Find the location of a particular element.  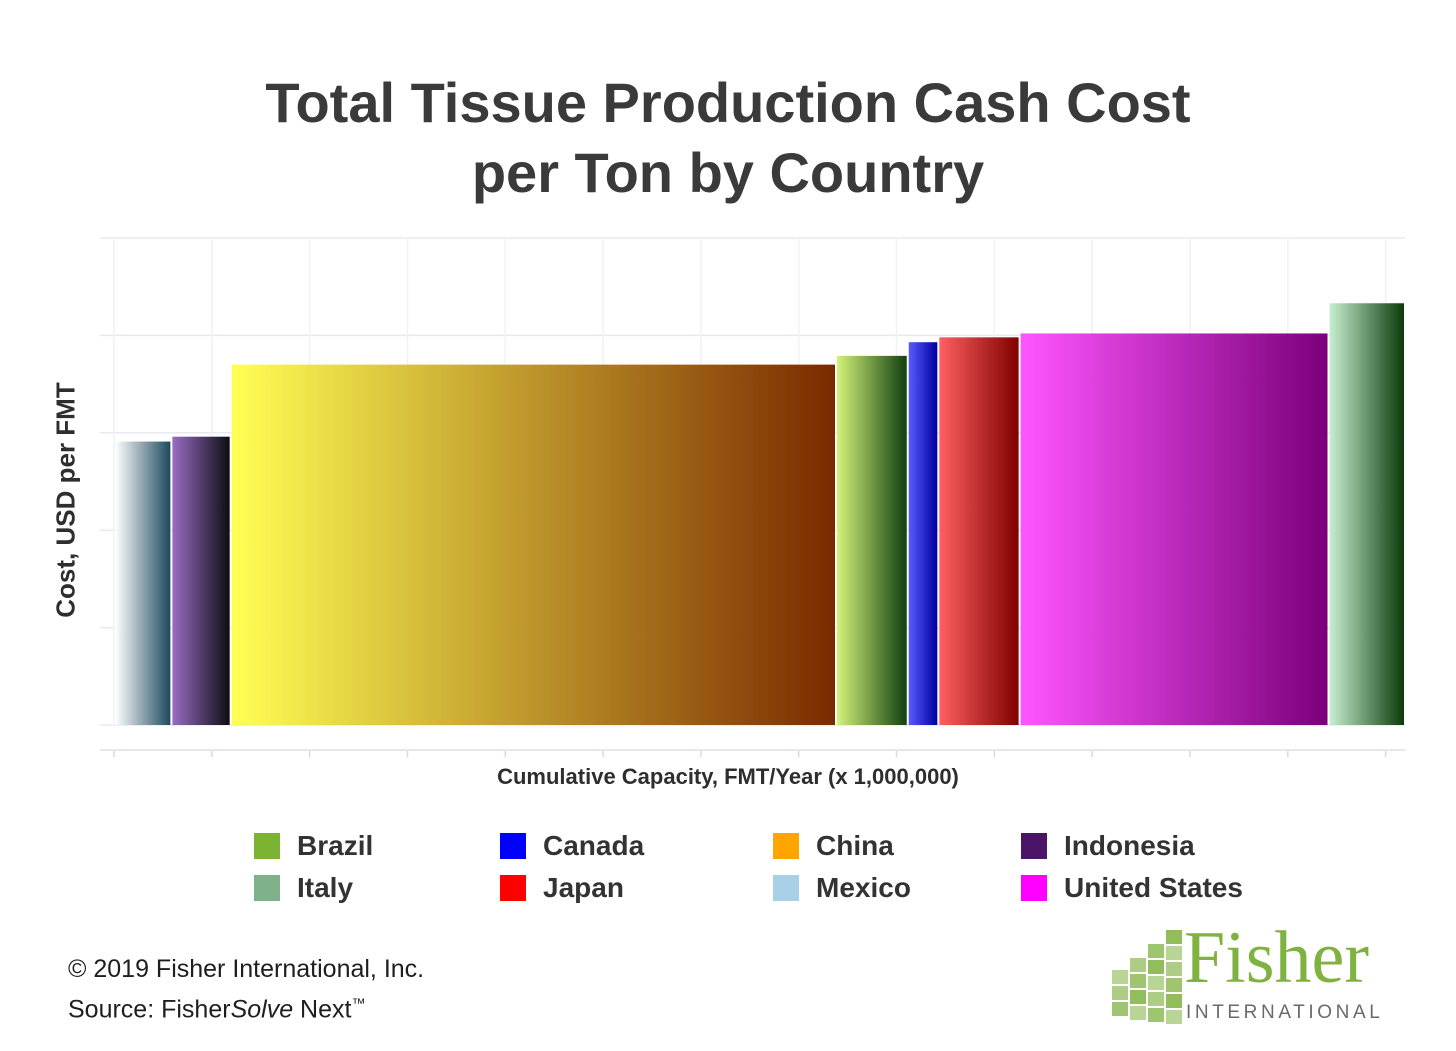

legend-item-china: China is located at coordinates (833, 846).